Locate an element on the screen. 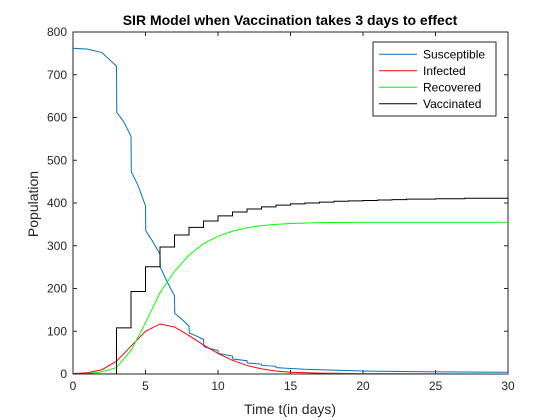 The image size is (560, 420). legend-label-susceptible: Susceptible is located at coordinates (454, 54).